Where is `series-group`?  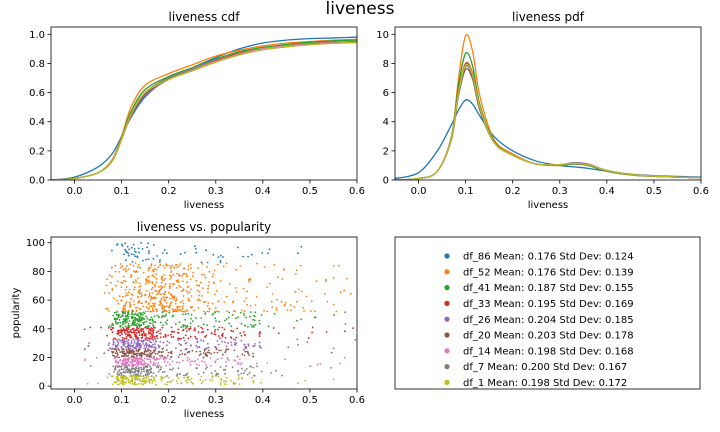 series-group is located at coordinates (548, 107).